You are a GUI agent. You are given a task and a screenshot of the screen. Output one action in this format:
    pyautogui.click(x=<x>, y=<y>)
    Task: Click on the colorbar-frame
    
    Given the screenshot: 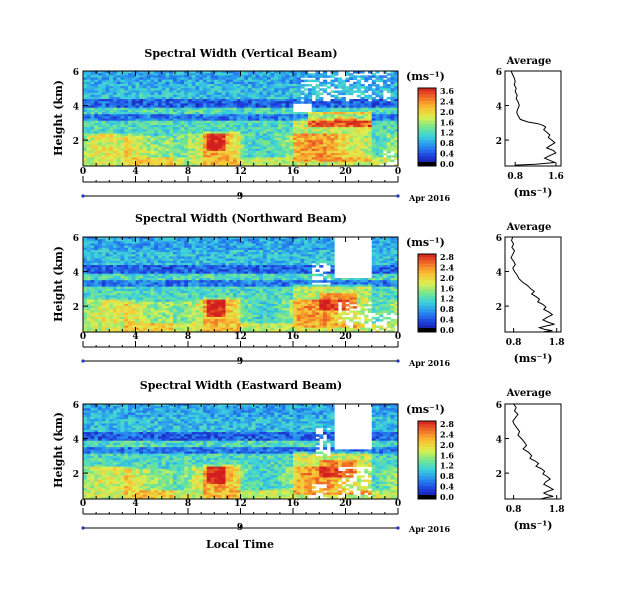 What is the action you would take?
    pyautogui.click(x=427, y=127)
    